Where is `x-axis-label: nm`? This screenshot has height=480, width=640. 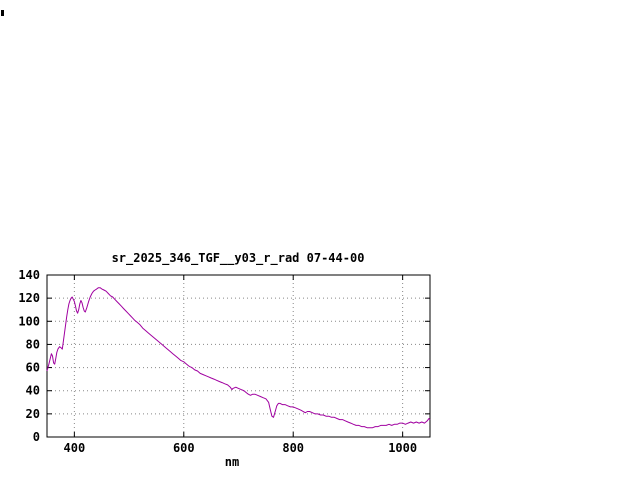 x-axis-label: nm is located at coordinates (232, 462).